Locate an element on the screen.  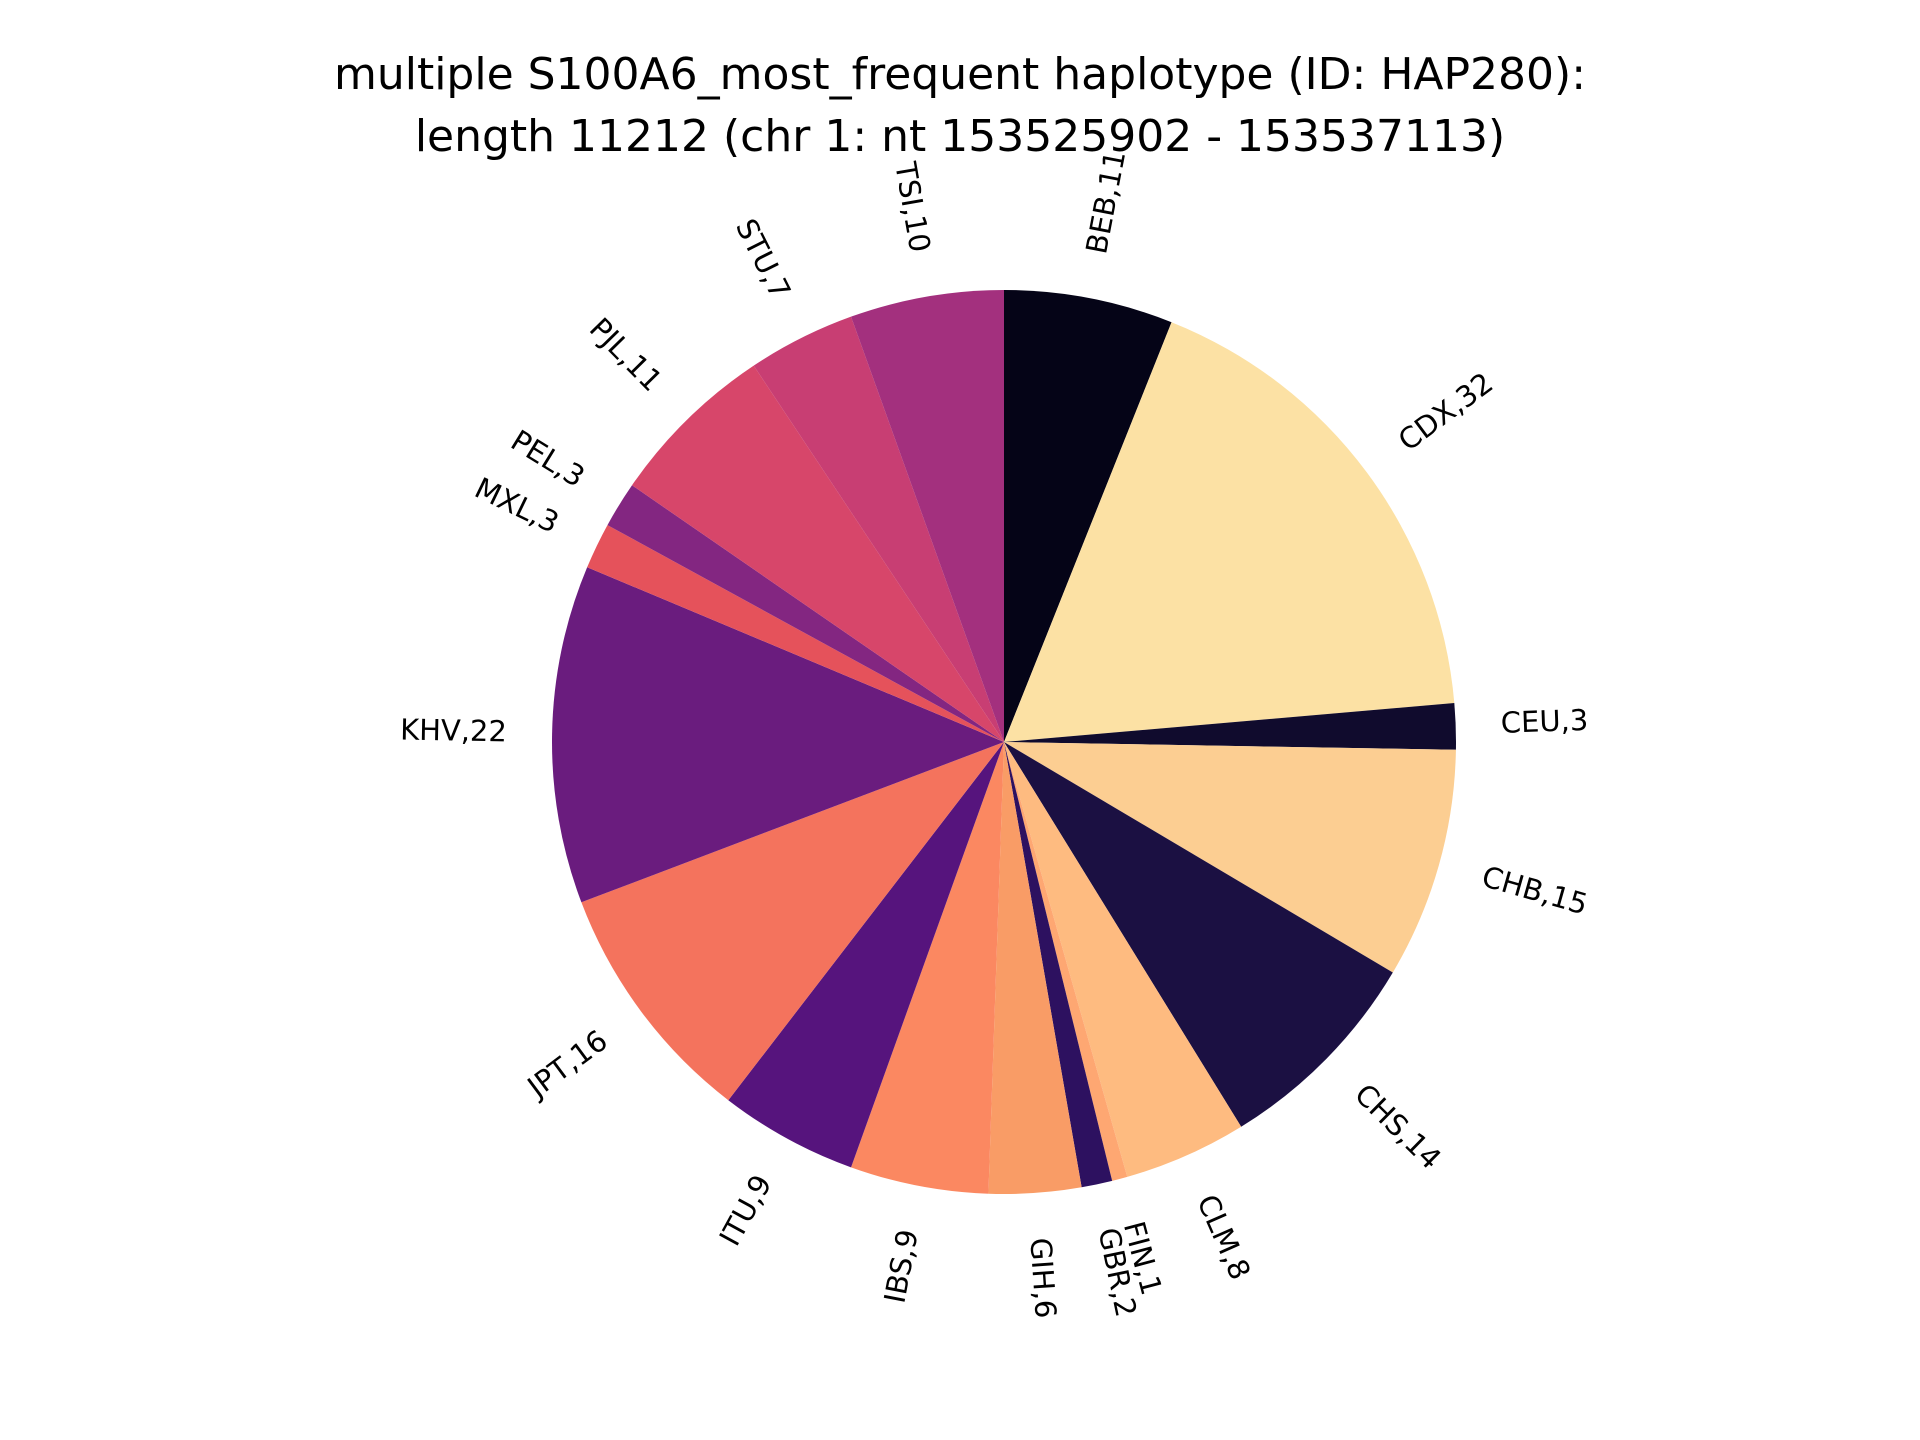
pie-label-jpt: JPT,16 is located at coordinates (567, 1064).